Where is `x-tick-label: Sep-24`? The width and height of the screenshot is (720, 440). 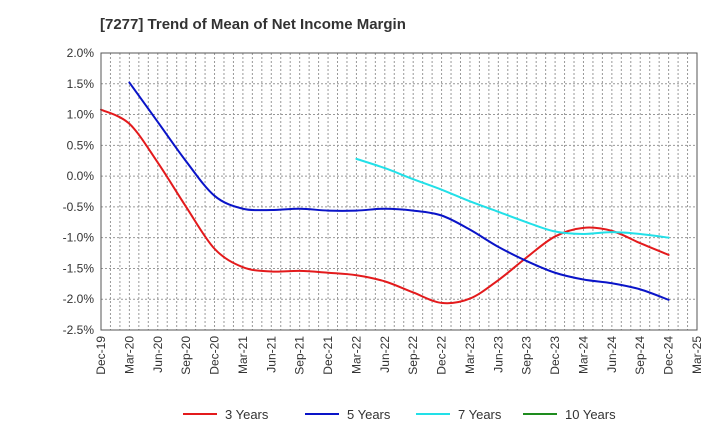 x-tick-label: Sep-24 is located at coordinates (640, 355).